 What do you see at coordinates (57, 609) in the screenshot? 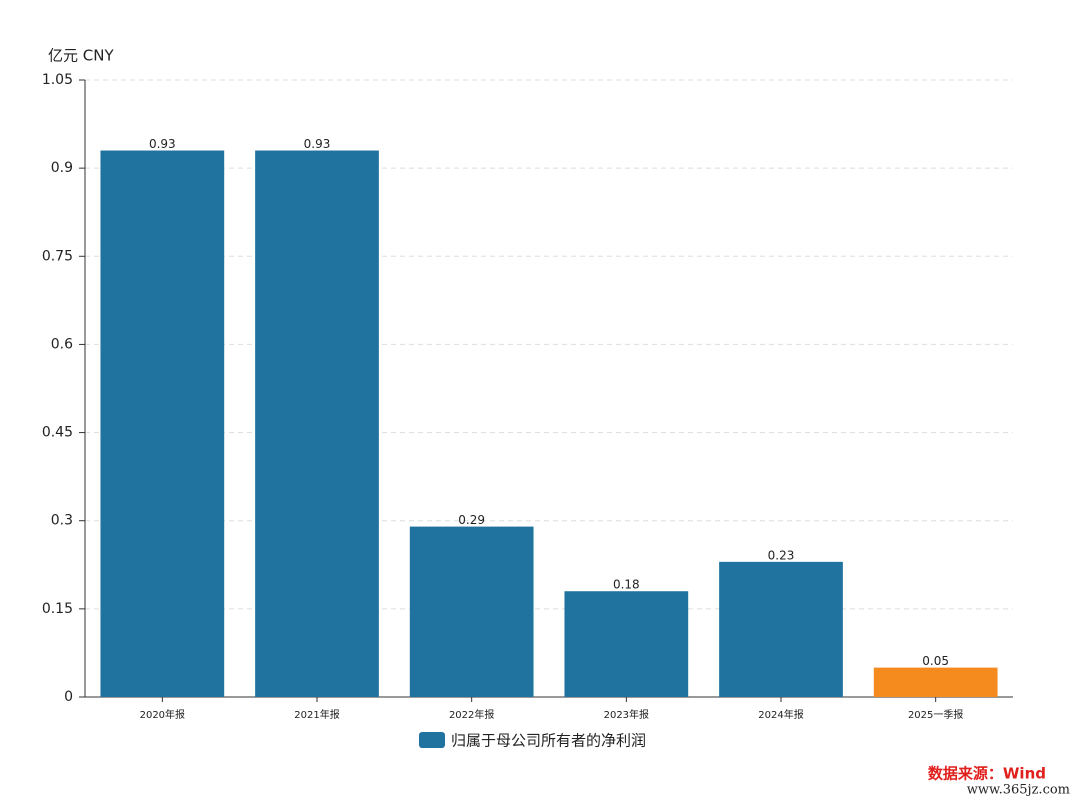
I see `y-tick-label: 0.15` at bounding box center [57, 609].